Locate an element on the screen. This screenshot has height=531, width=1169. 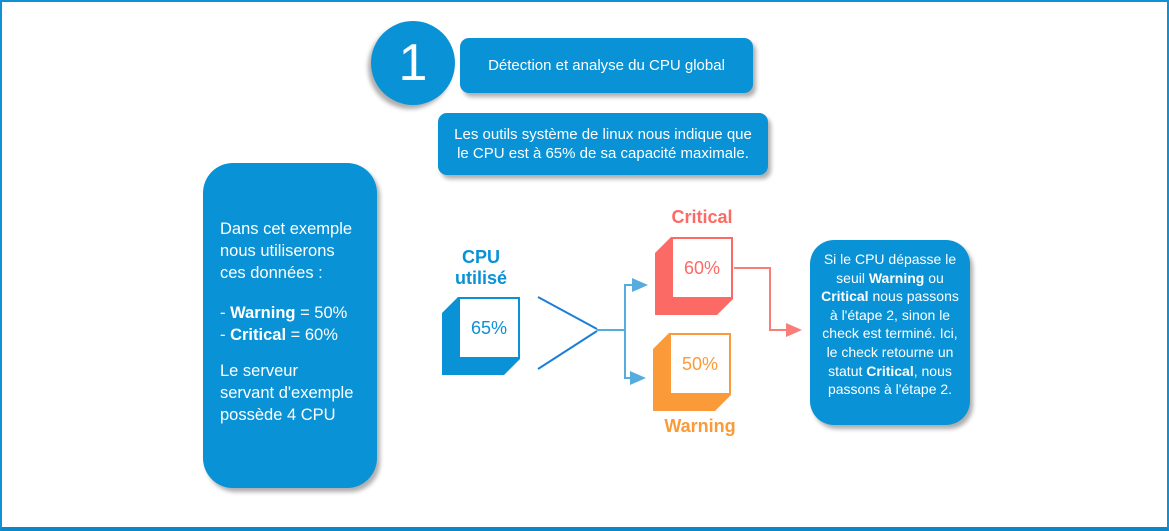
conclusion-text: Si le CPU dépasse le seuil is located at coordinates (890, 268).